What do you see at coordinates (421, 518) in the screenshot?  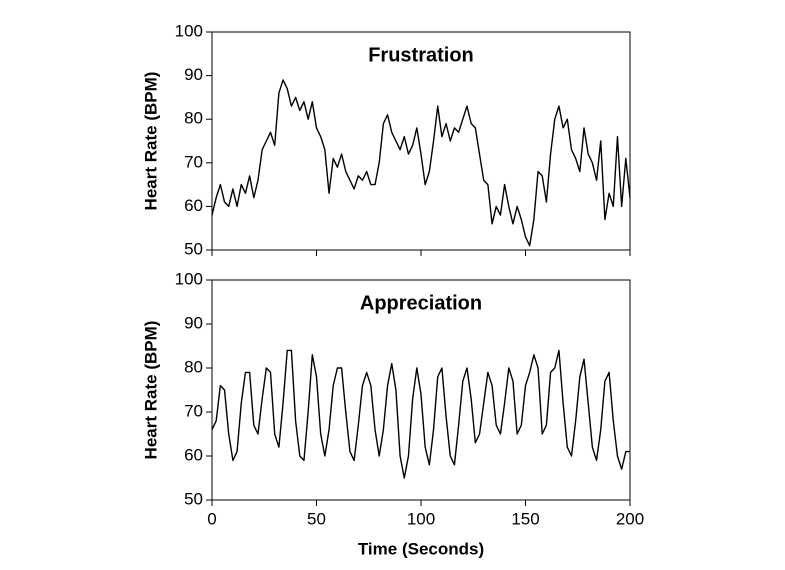 I see `x-tick-label: 100` at bounding box center [421, 518].